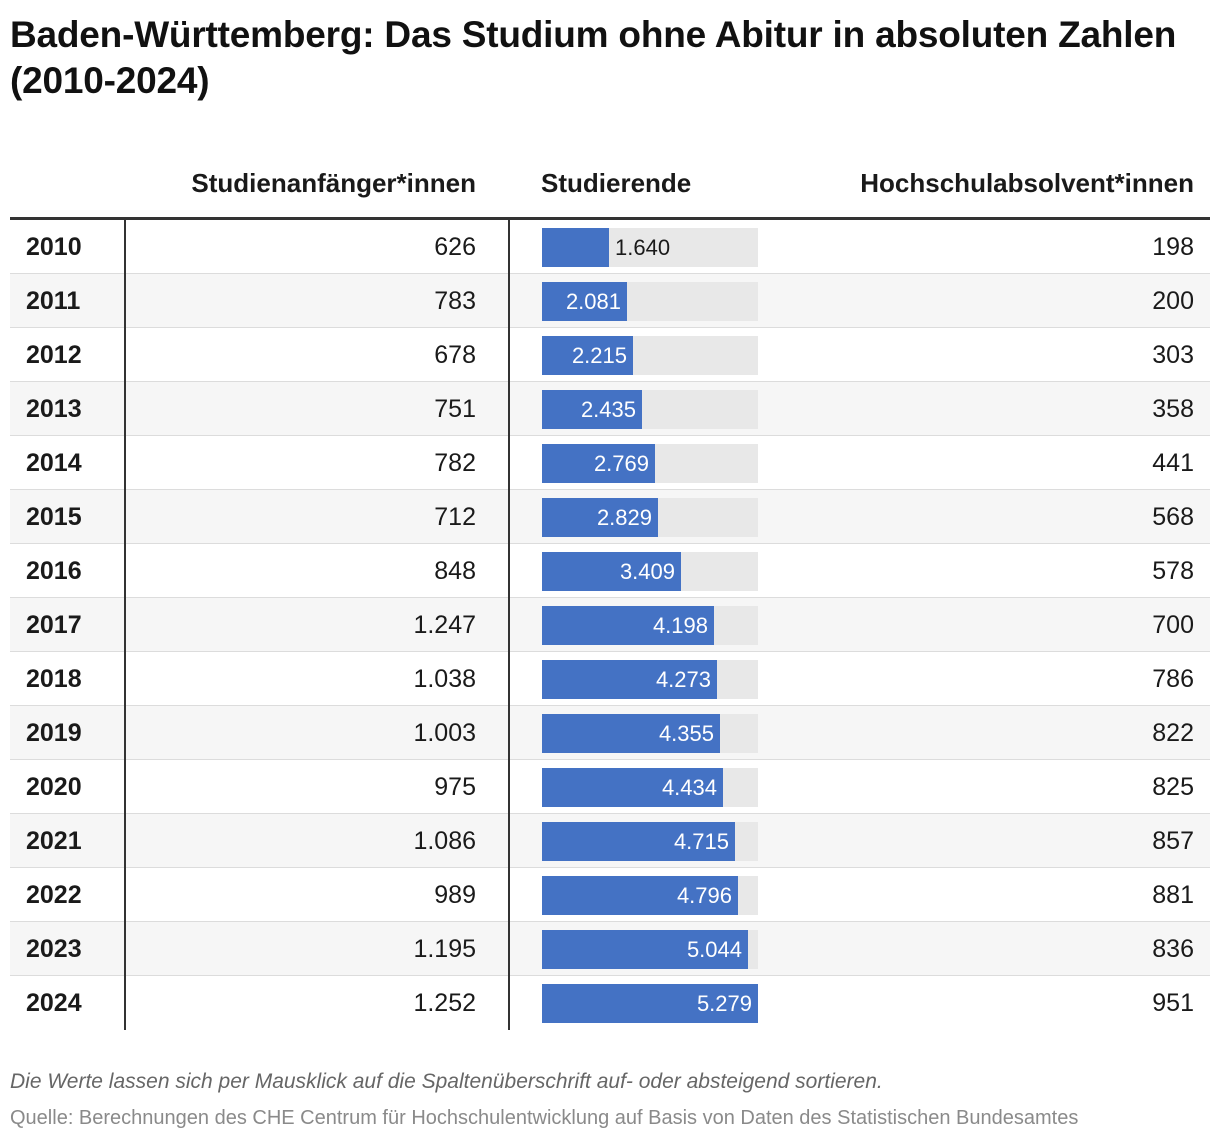 This screenshot has height=1144, width=1220. I want to click on table-row: 2018 1.038 4.273 786, so click(610, 679).